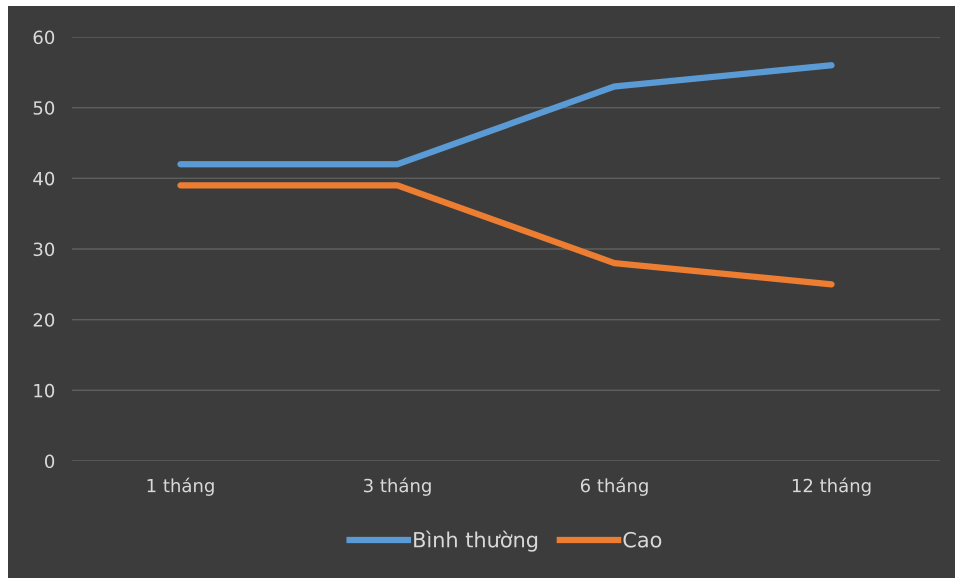 Image resolution: width=960 pixels, height=583 pixels. Describe the element at coordinates (397, 487) in the screenshot. I see `x-tick-label: 3 tháng` at that location.